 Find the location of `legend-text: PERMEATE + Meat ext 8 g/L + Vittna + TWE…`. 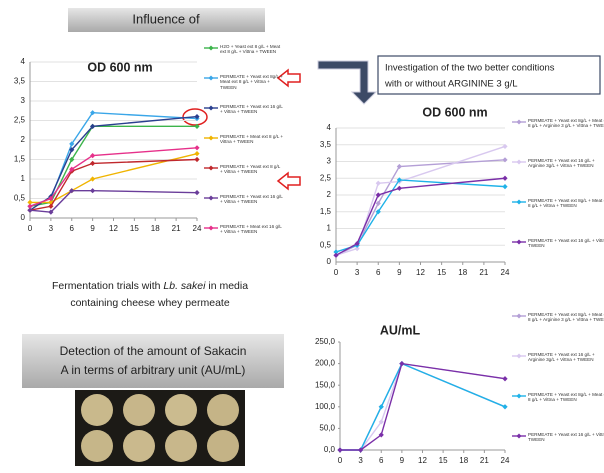

legend-text: PERMEATE + Meat ext 8 g/L + Vittna + TWE… is located at coordinates (252, 139).